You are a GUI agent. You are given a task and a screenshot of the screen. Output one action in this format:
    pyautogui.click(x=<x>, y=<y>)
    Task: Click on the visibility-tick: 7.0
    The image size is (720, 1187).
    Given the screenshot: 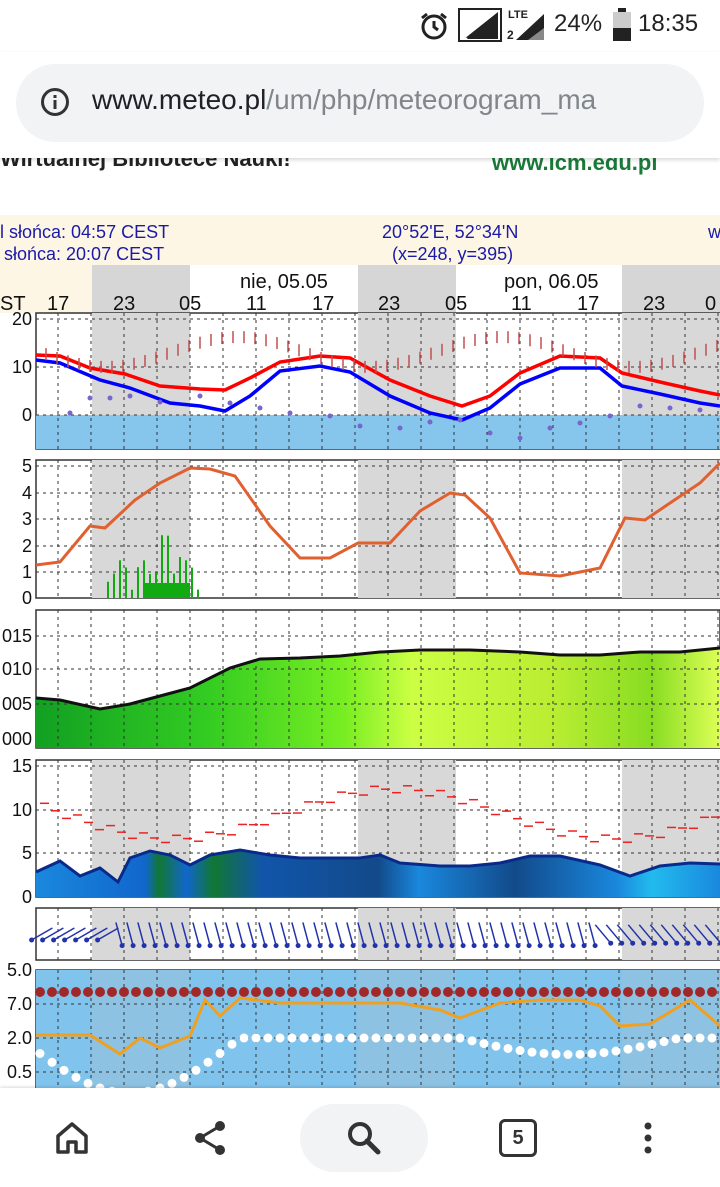 What is the action you would take?
    pyautogui.click(x=19, y=1004)
    